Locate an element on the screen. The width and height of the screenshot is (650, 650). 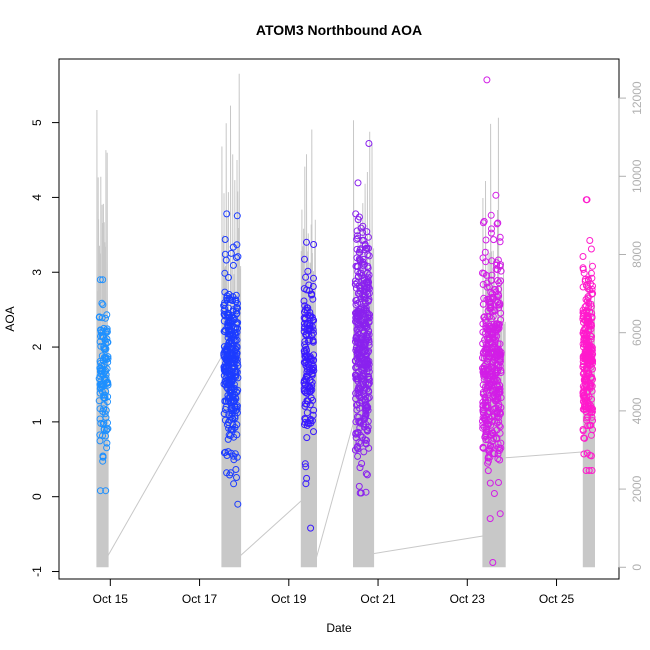
y-axis: -1 0 1 2 3 4 5 is located at coordinates (45, 348).